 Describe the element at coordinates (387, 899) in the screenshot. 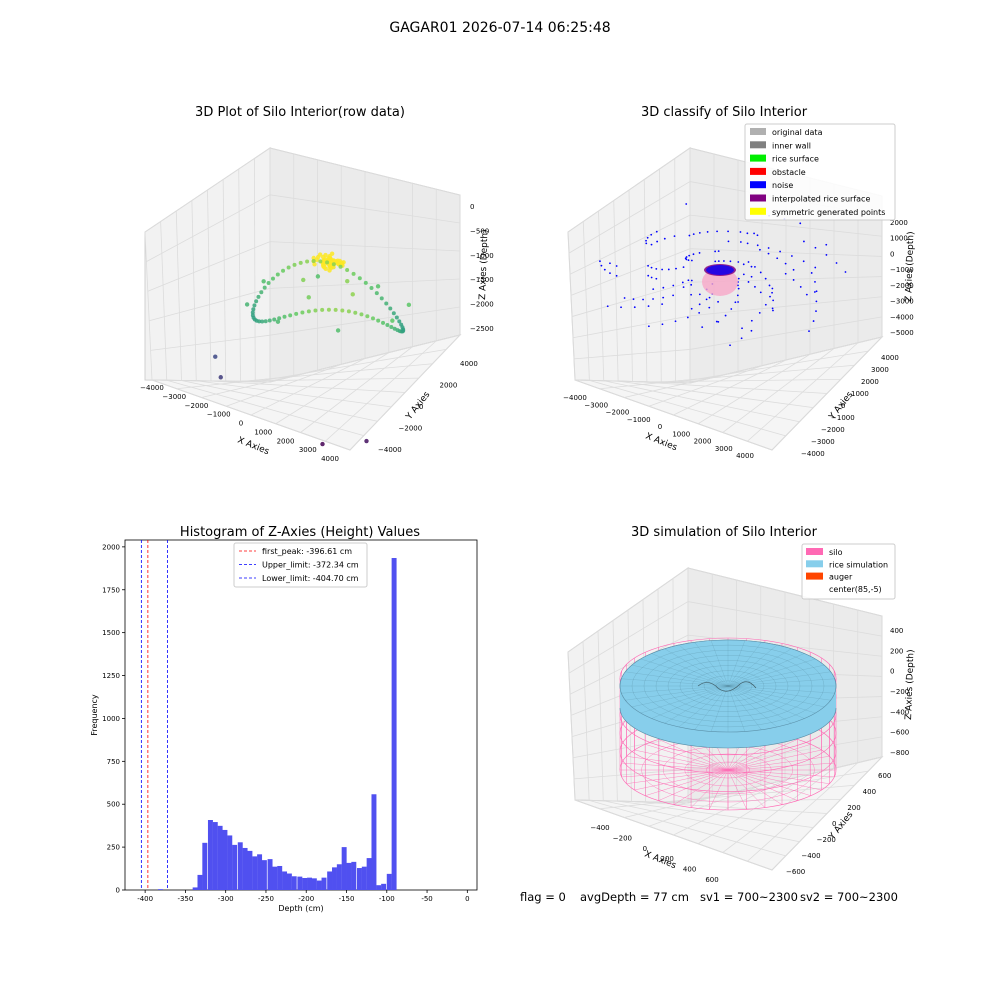

I see `x-tick-label: -100` at that location.